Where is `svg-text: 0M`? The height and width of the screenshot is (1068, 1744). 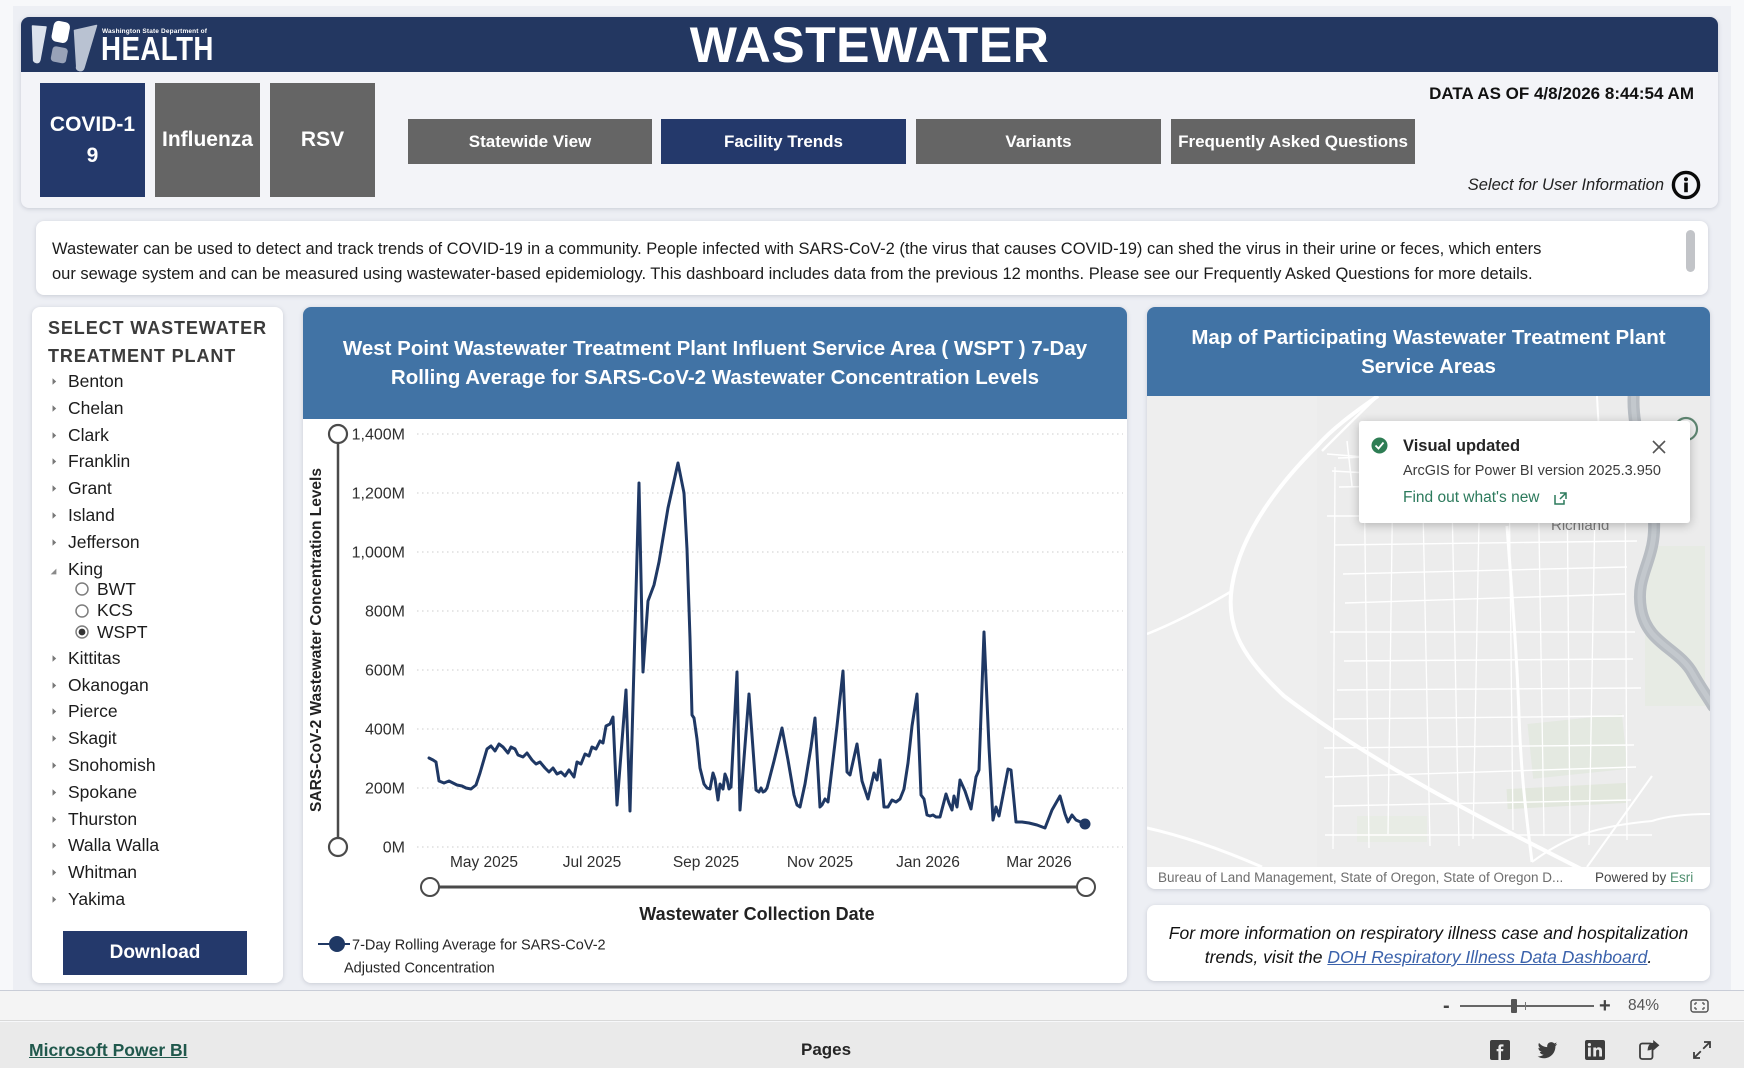
svg-text: 0M is located at coordinates (394, 848).